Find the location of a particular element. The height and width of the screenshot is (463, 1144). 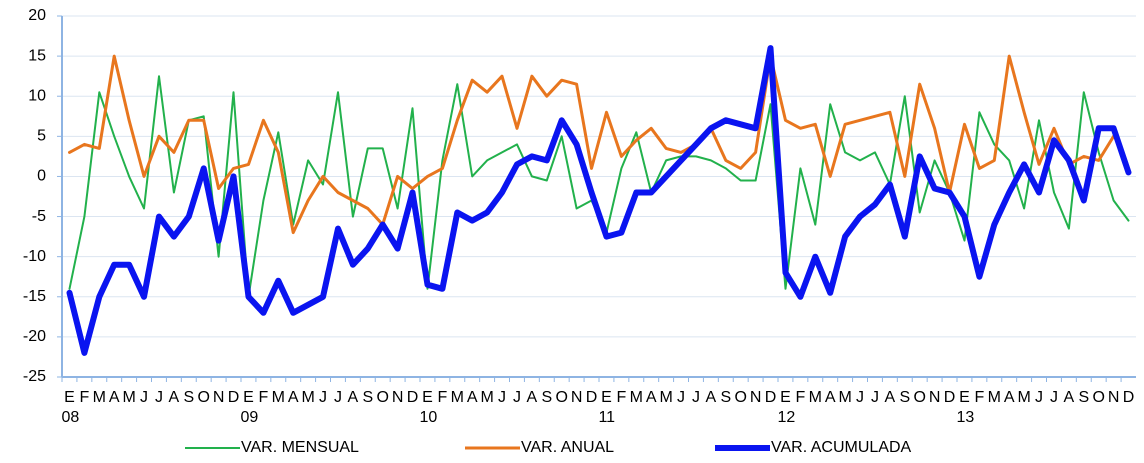

year-label: 12 is located at coordinates (786, 417).